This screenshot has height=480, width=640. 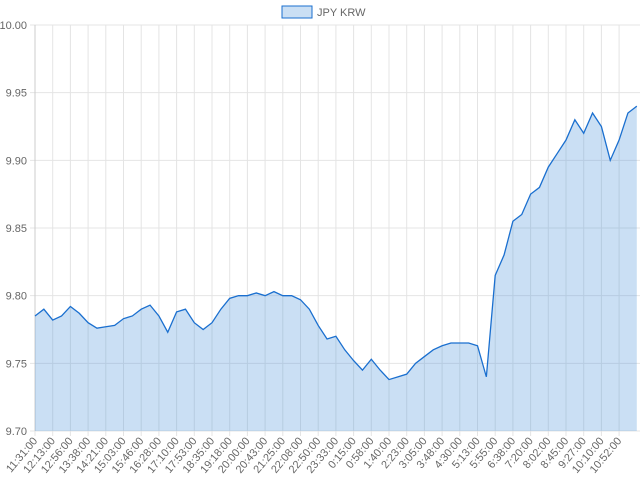 I want to click on legend-swatch, so click(x=297, y=12).